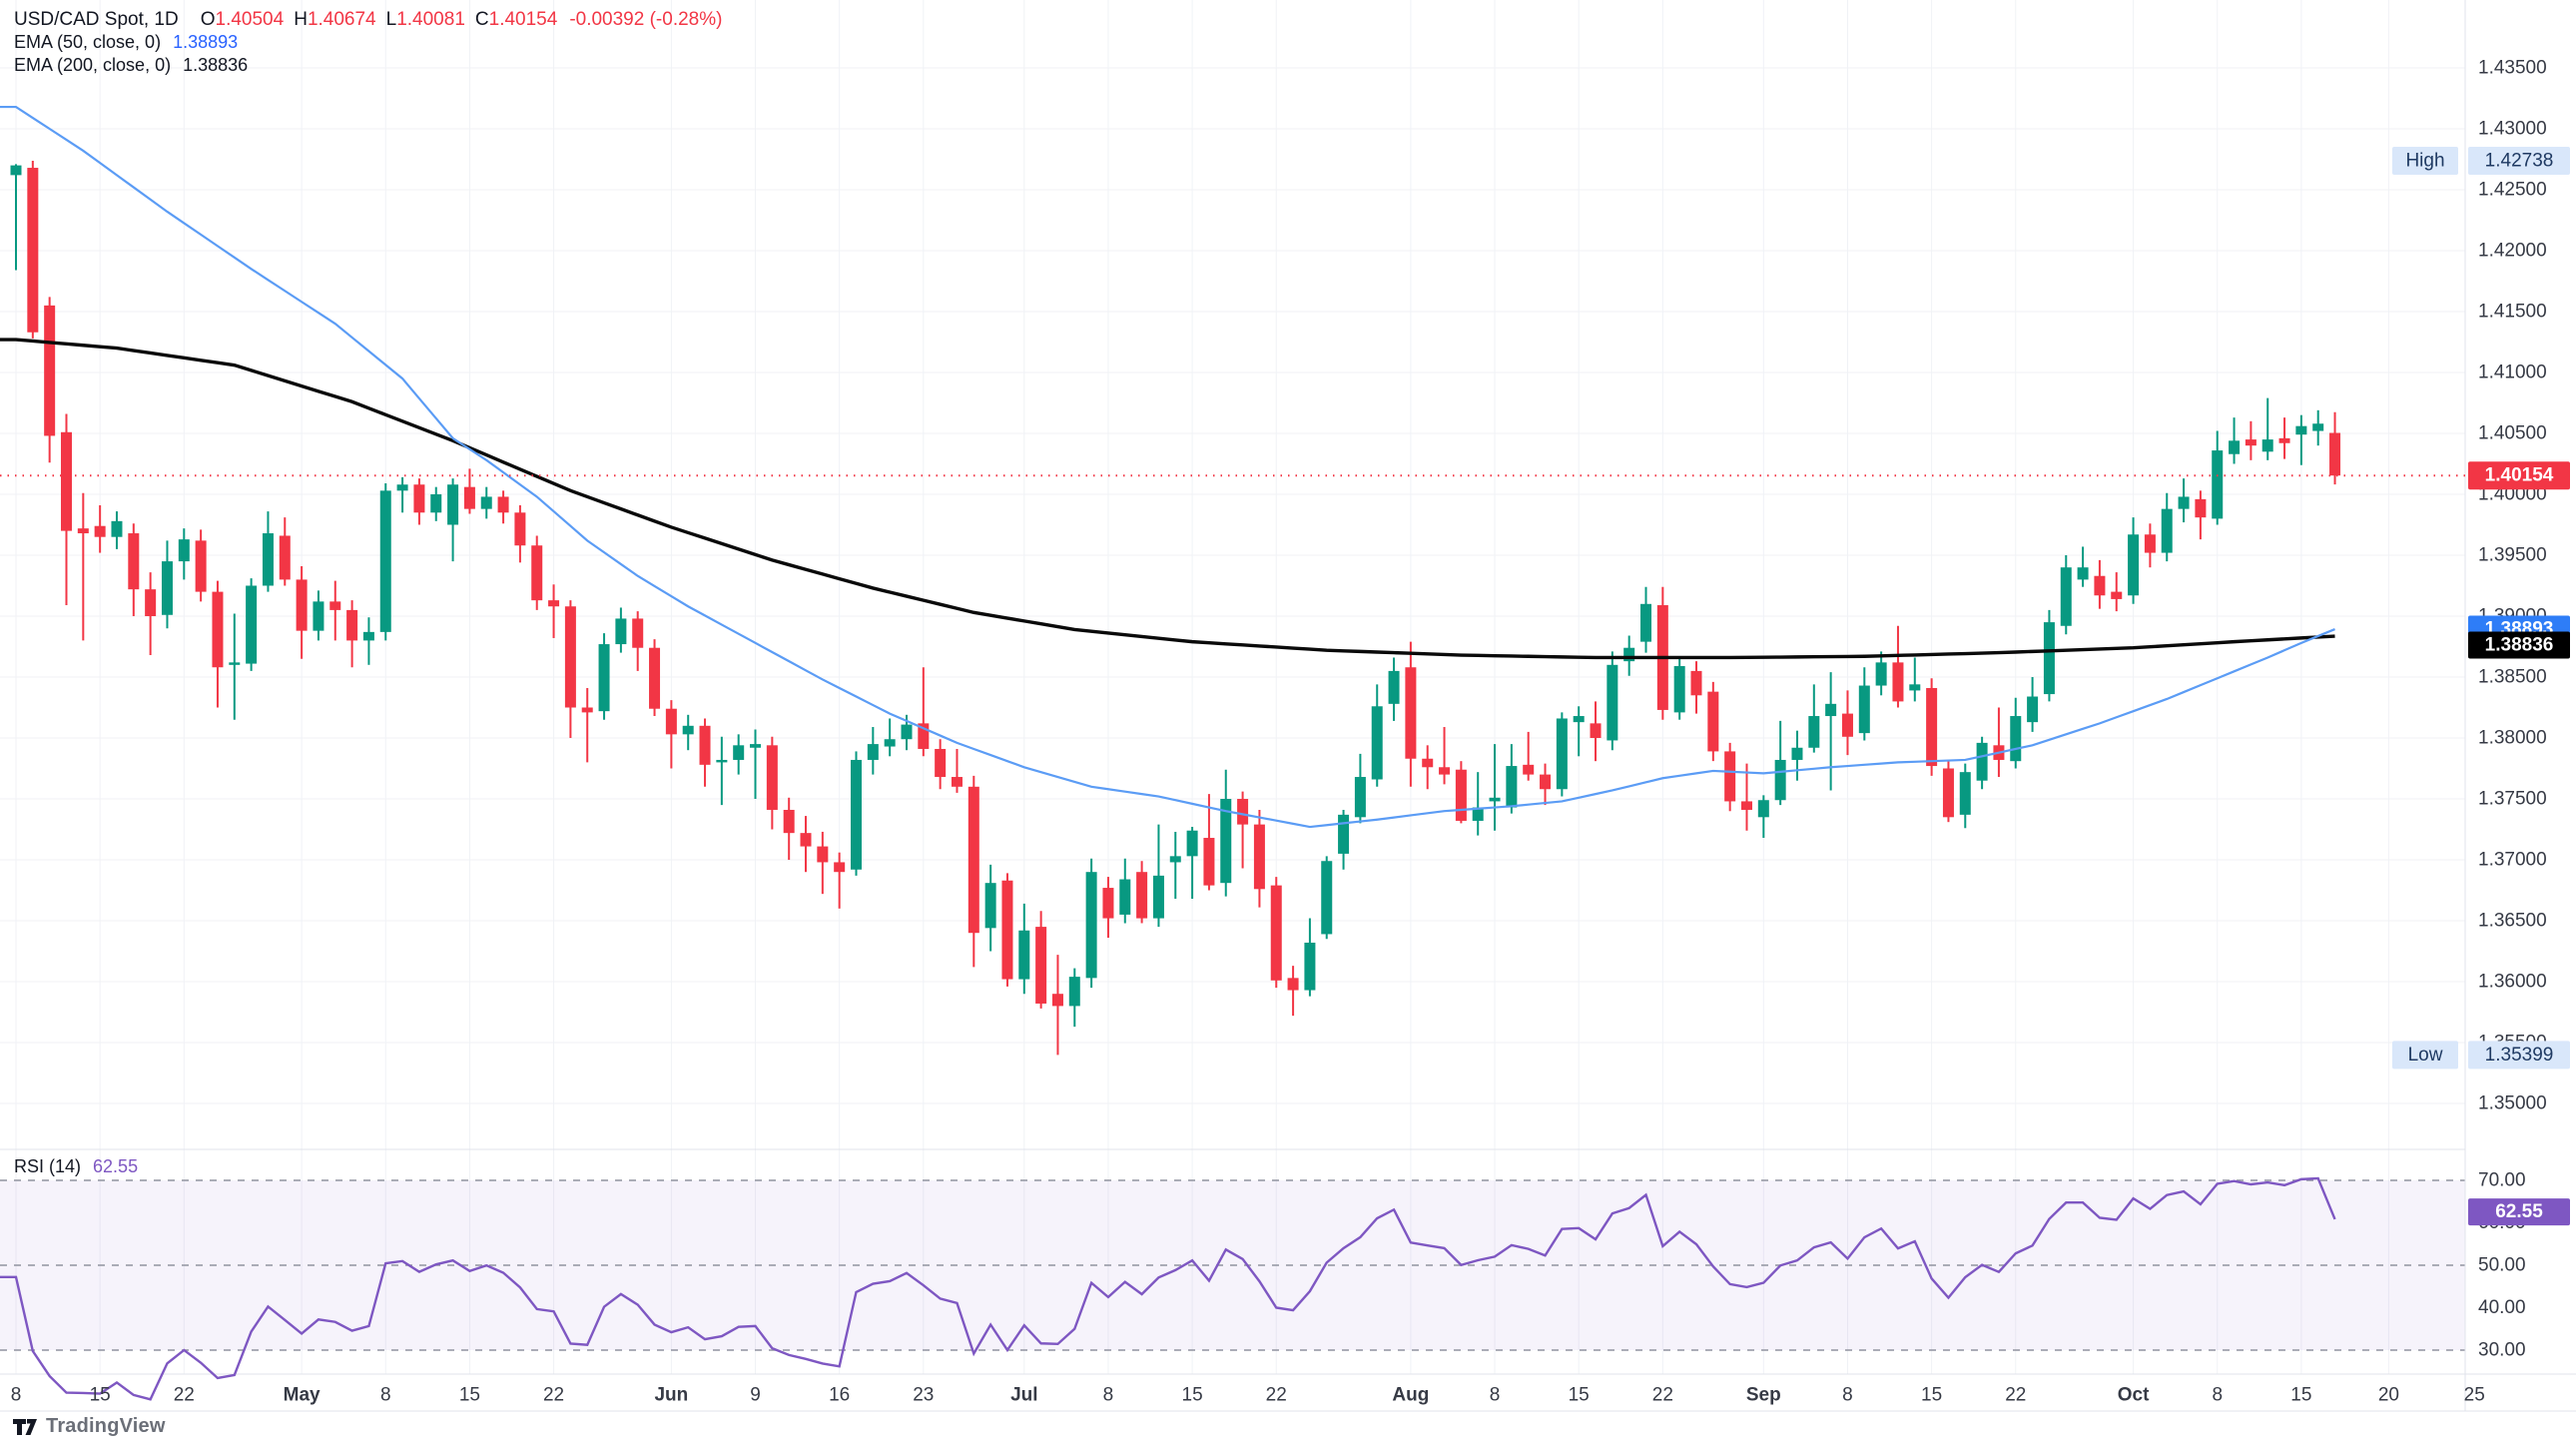  What do you see at coordinates (2519, 1212) in the screenshot?
I see `rsi-badge-bg` at bounding box center [2519, 1212].